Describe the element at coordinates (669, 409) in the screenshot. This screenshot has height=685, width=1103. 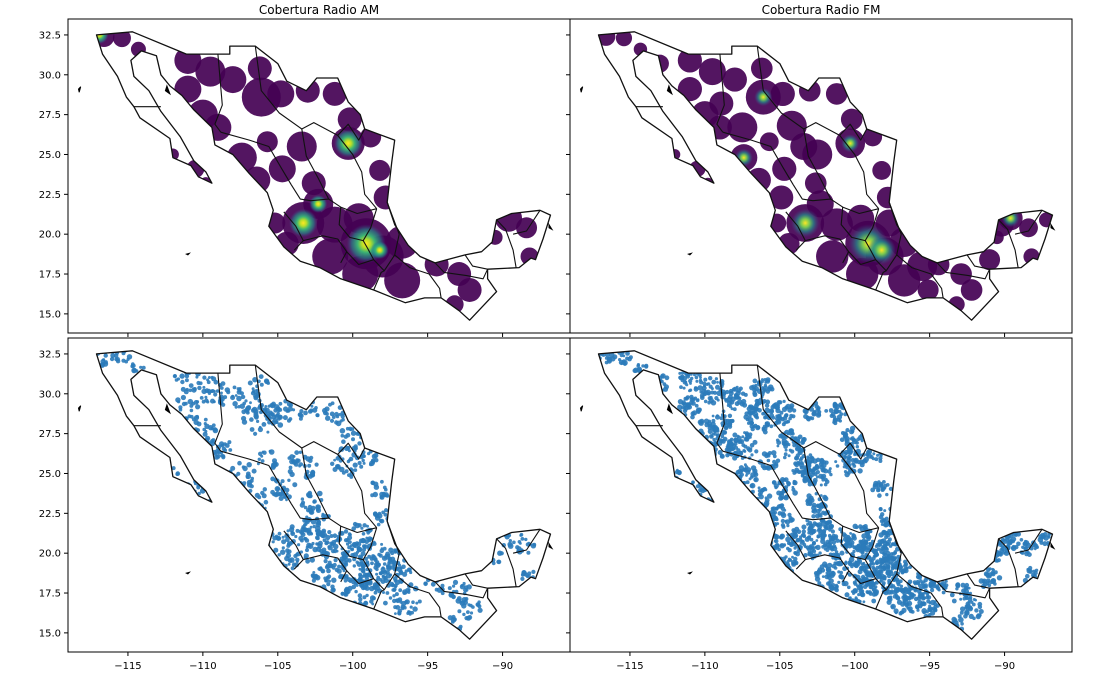
I see `island` at that location.